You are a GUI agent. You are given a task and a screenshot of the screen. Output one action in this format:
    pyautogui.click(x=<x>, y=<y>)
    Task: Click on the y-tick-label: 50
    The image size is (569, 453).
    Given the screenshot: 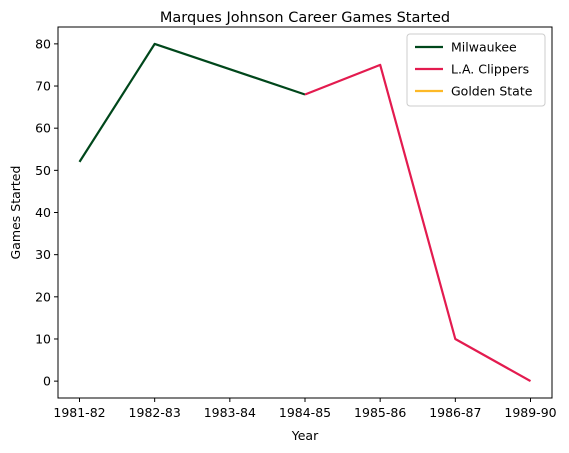 What is the action you would take?
    pyautogui.click(x=43, y=170)
    